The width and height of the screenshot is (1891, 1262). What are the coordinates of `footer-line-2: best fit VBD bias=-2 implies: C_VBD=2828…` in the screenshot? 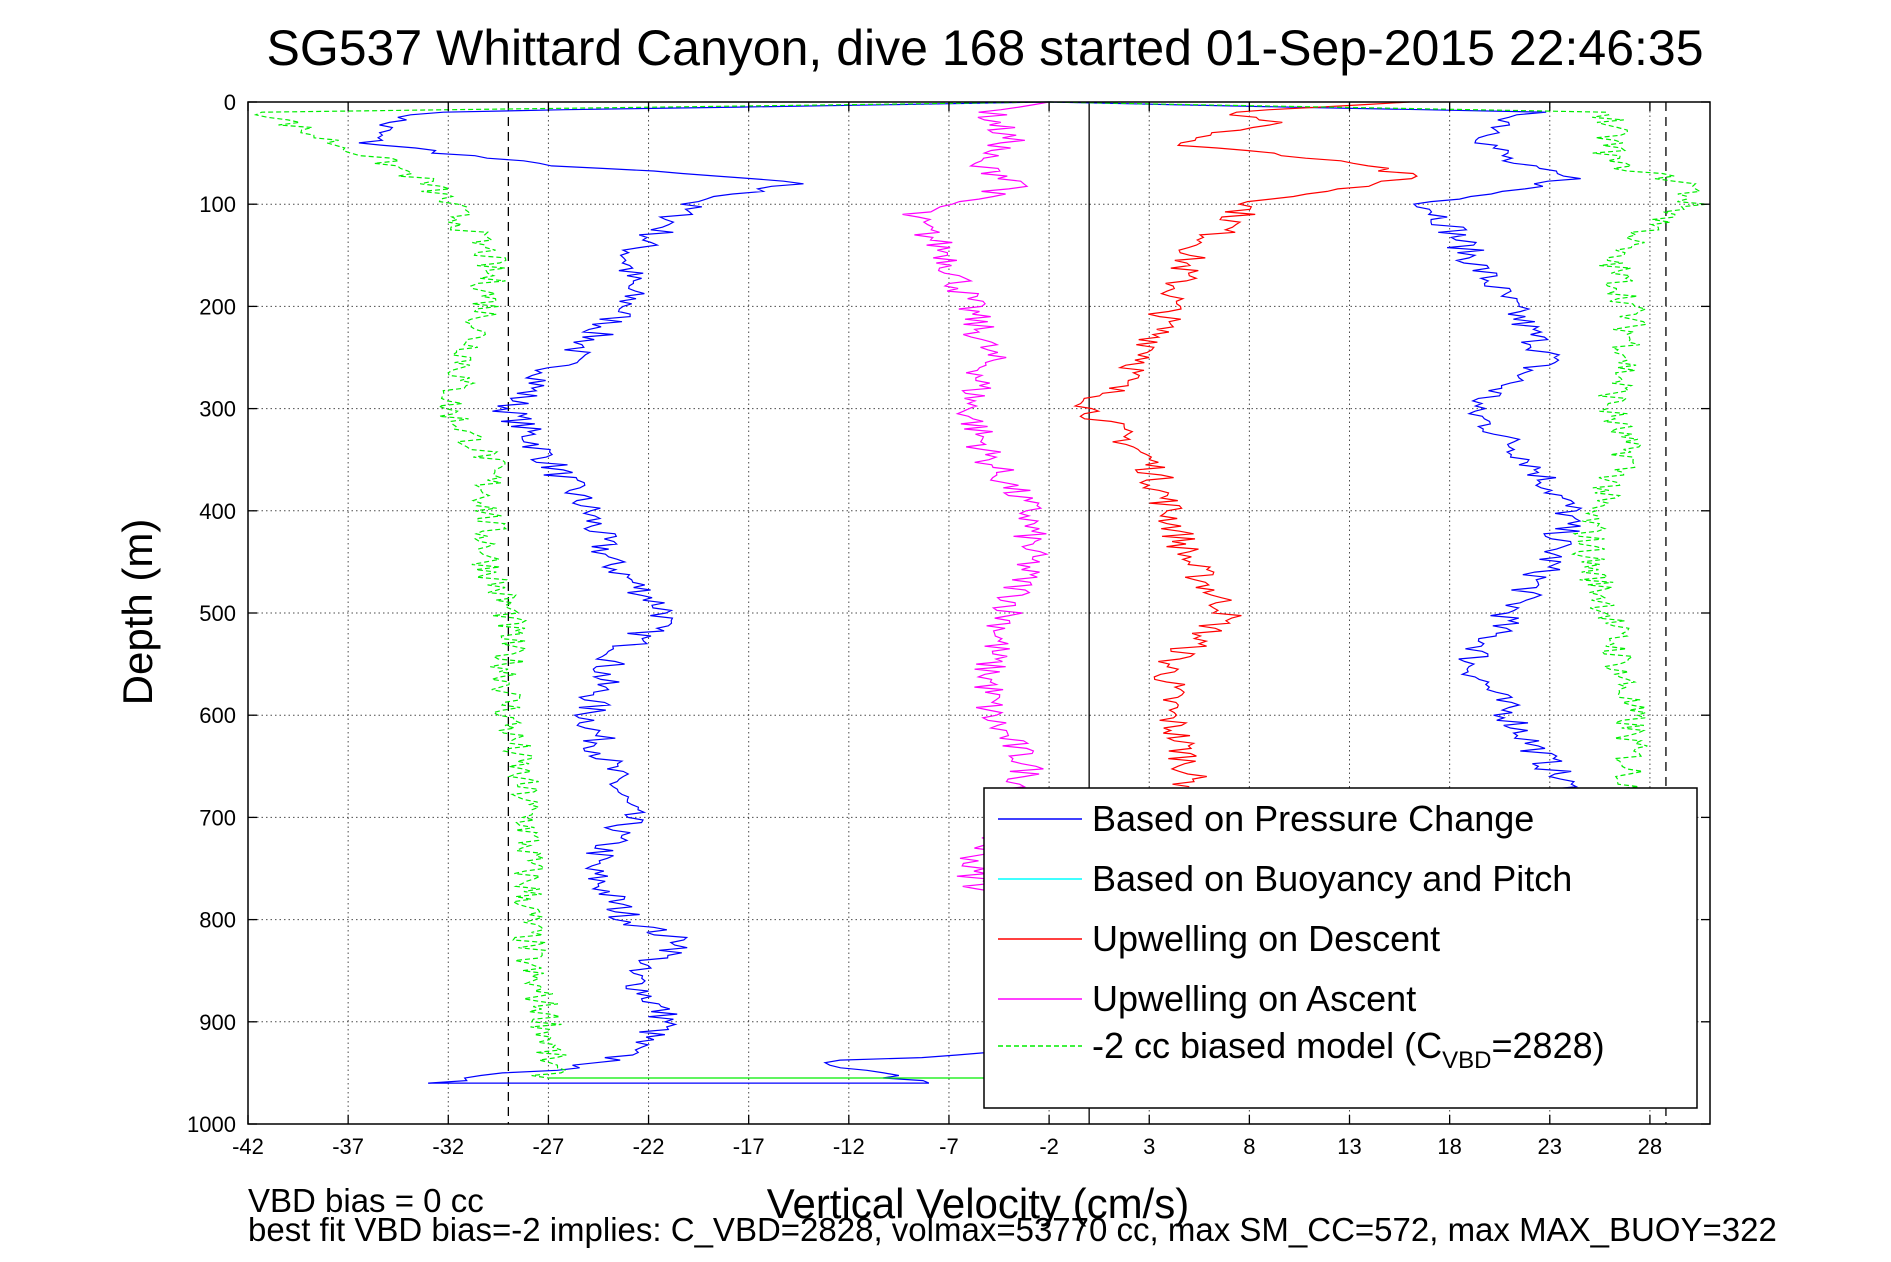 It's located at (1012, 1229).